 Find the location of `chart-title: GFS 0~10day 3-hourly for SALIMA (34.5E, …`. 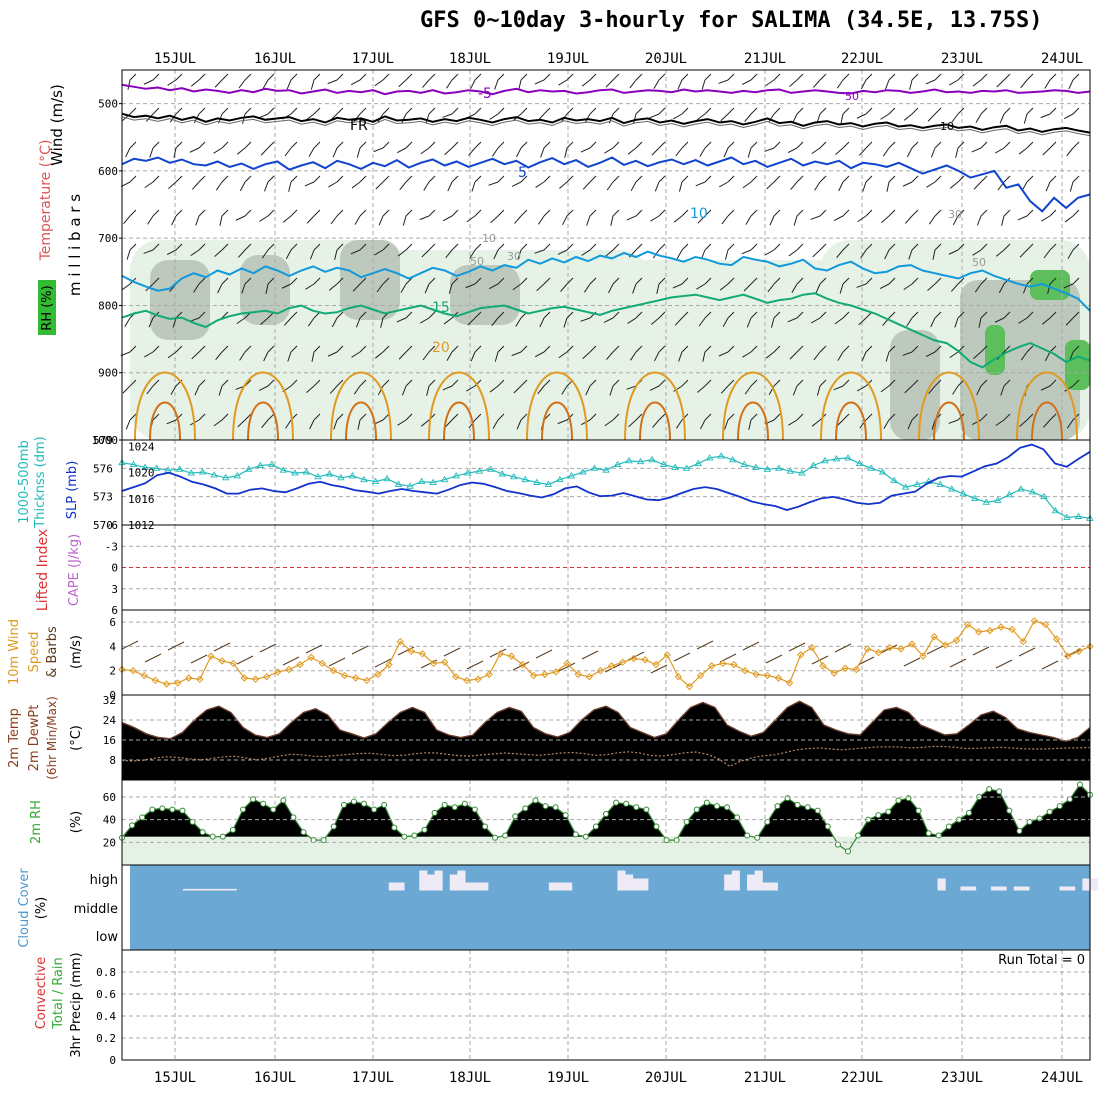

chart-title: GFS 0~10day 3-hourly for SALIMA (34.5E, … is located at coordinates (731, 20).